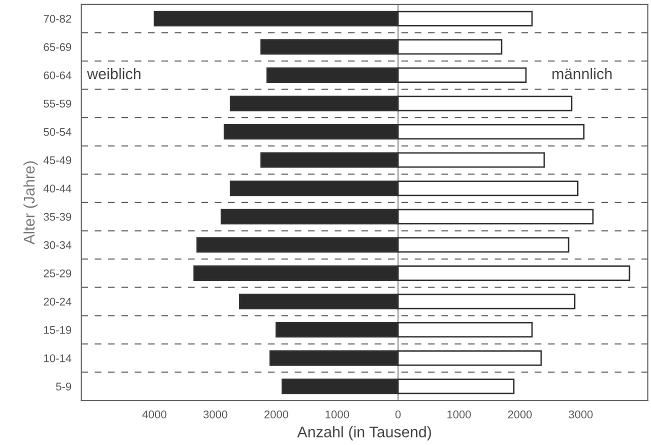  What do you see at coordinates (58, 245) in the screenshot?
I see `y-tick-label: 30-34` at bounding box center [58, 245].